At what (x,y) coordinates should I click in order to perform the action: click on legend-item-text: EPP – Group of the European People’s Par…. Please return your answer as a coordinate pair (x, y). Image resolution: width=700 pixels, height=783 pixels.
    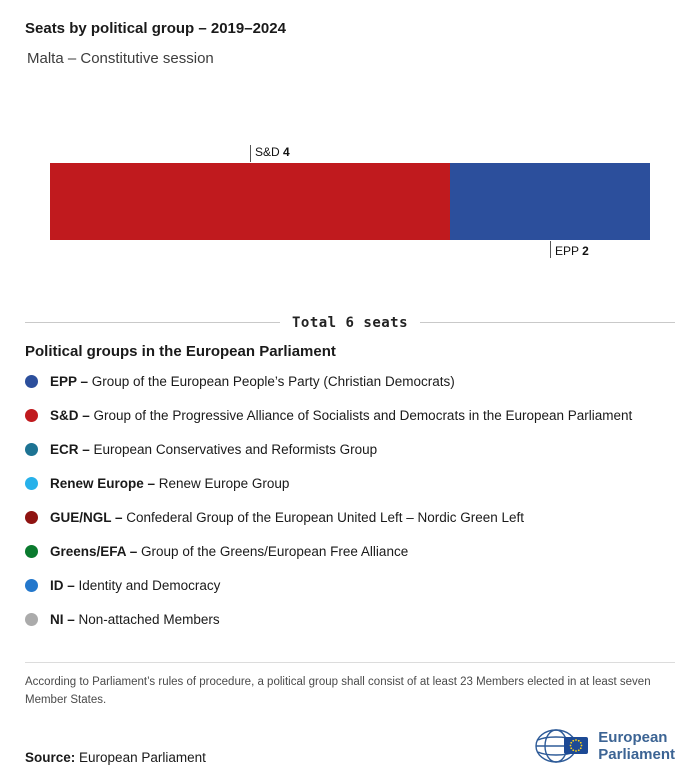
    Looking at the image, I should click on (252, 381).